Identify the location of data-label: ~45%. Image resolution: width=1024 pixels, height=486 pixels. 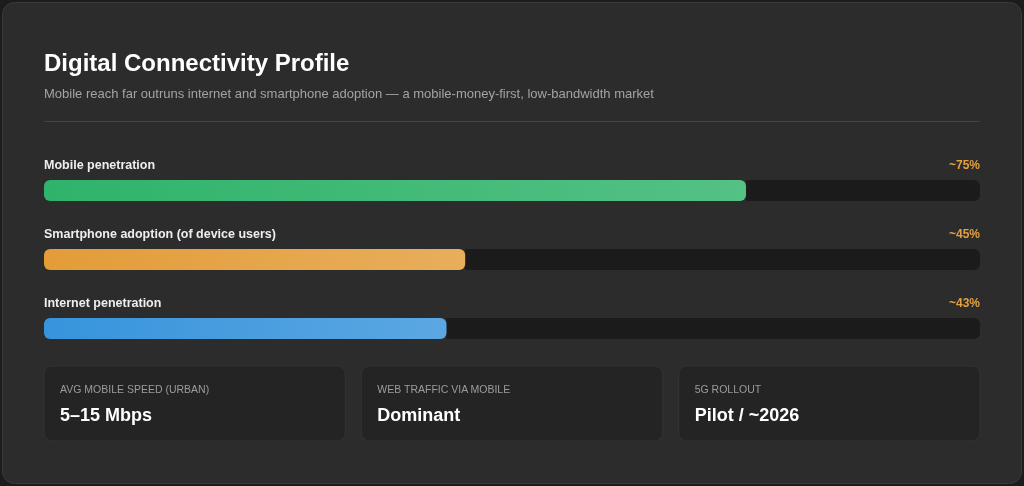
(964, 234).